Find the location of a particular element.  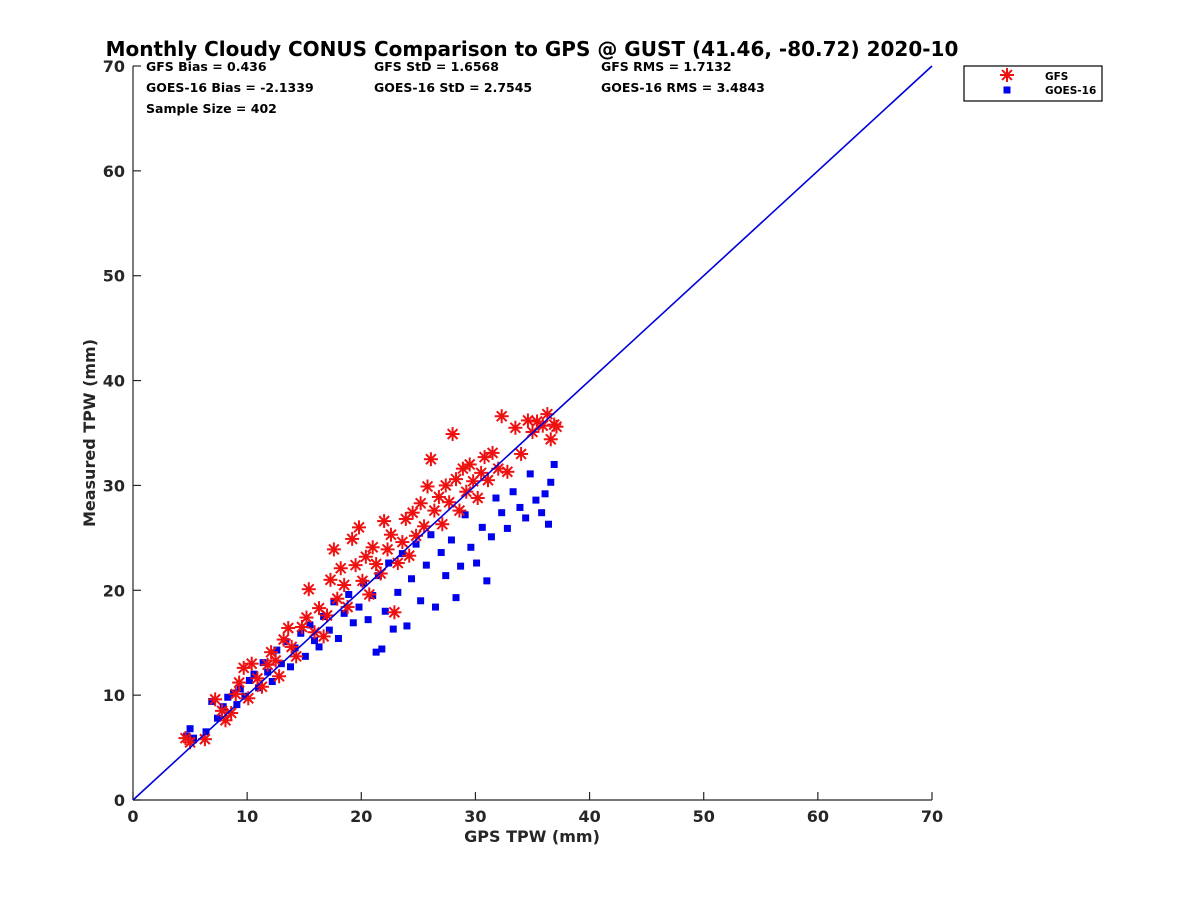

legend-goes-square-icon is located at coordinates (1007, 90).